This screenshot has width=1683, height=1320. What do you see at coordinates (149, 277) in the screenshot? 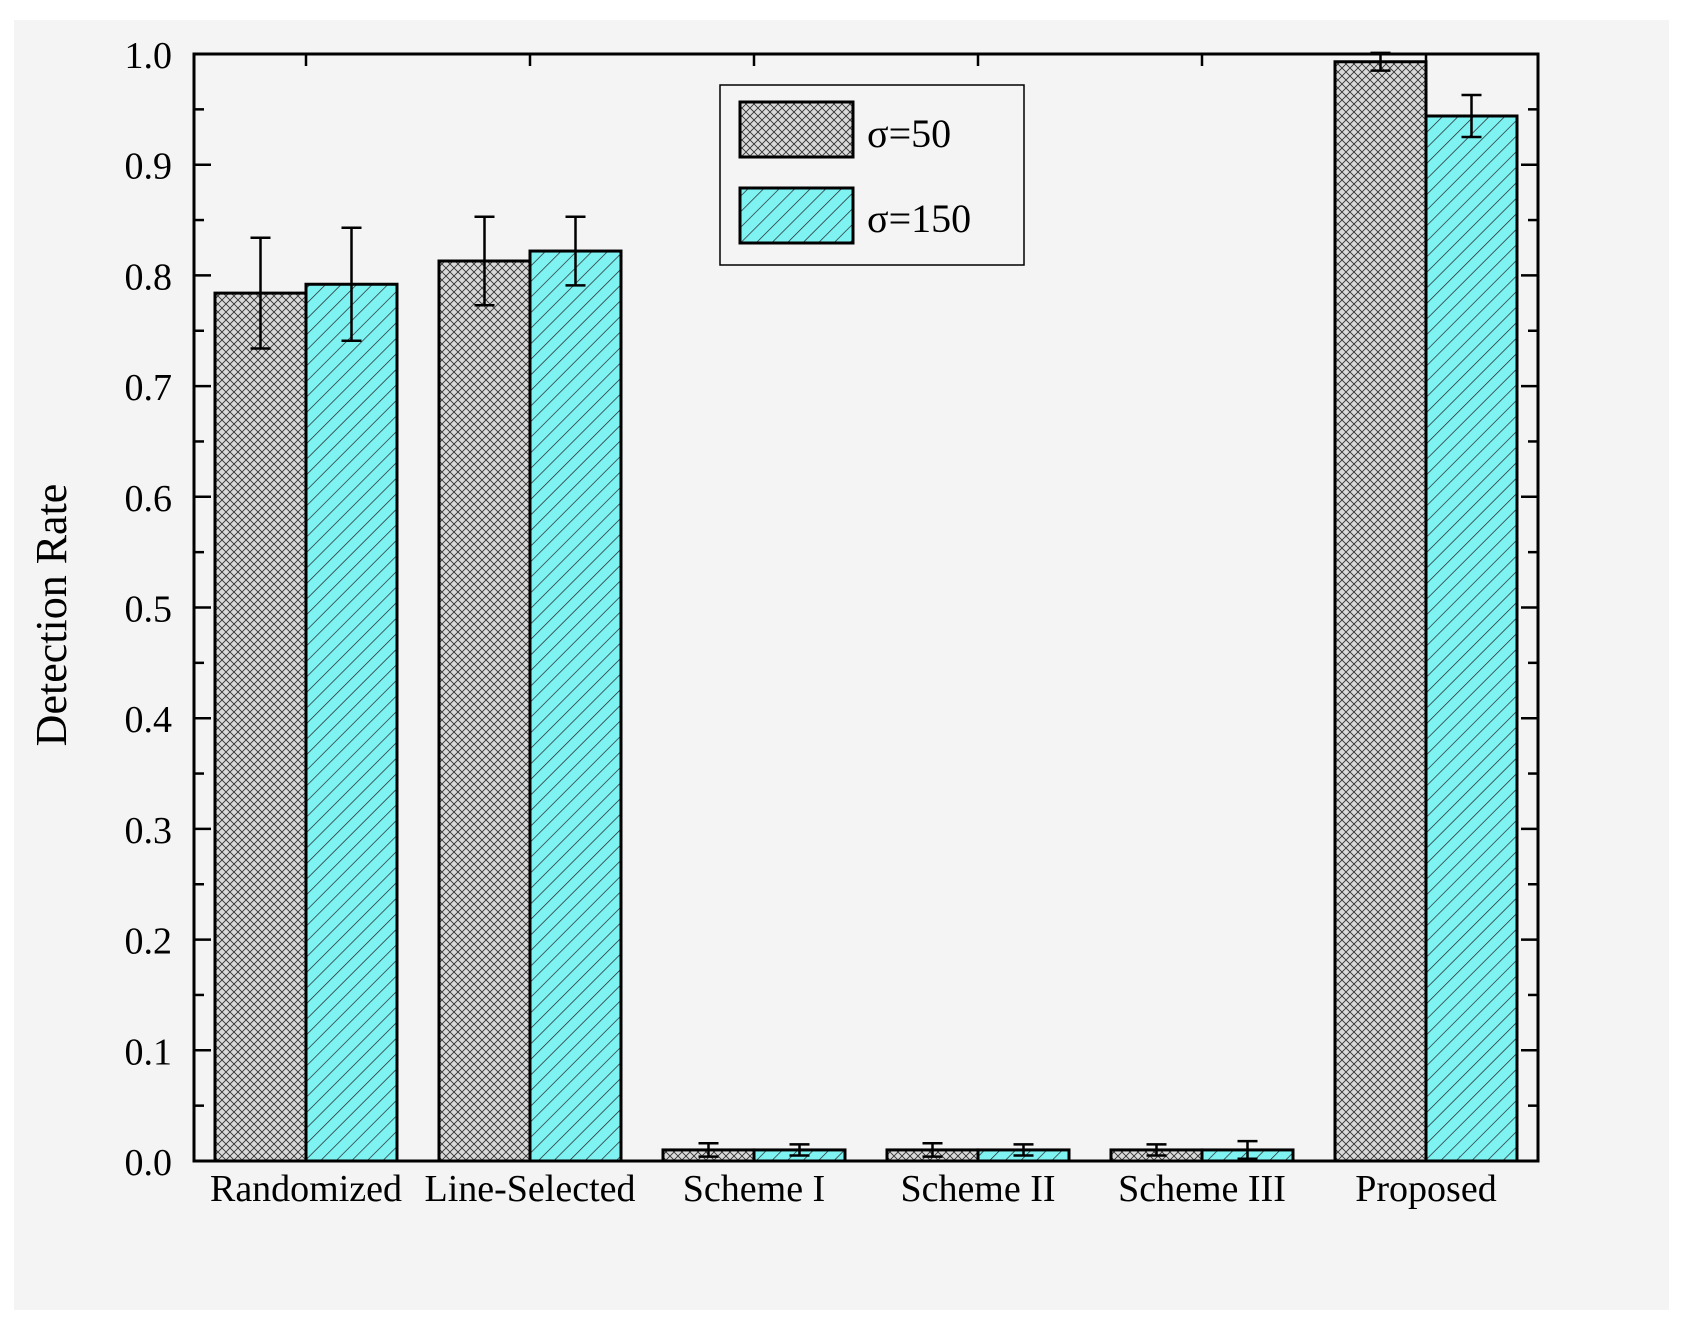
I see `y-tick-label: 0.8` at bounding box center [149, 277].